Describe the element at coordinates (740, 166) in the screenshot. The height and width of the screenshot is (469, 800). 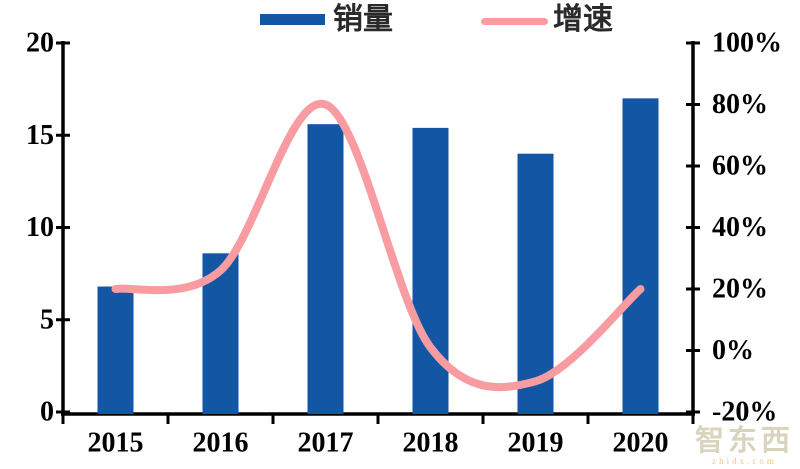
I see `right-axis-tick-label: 60%` at that location.